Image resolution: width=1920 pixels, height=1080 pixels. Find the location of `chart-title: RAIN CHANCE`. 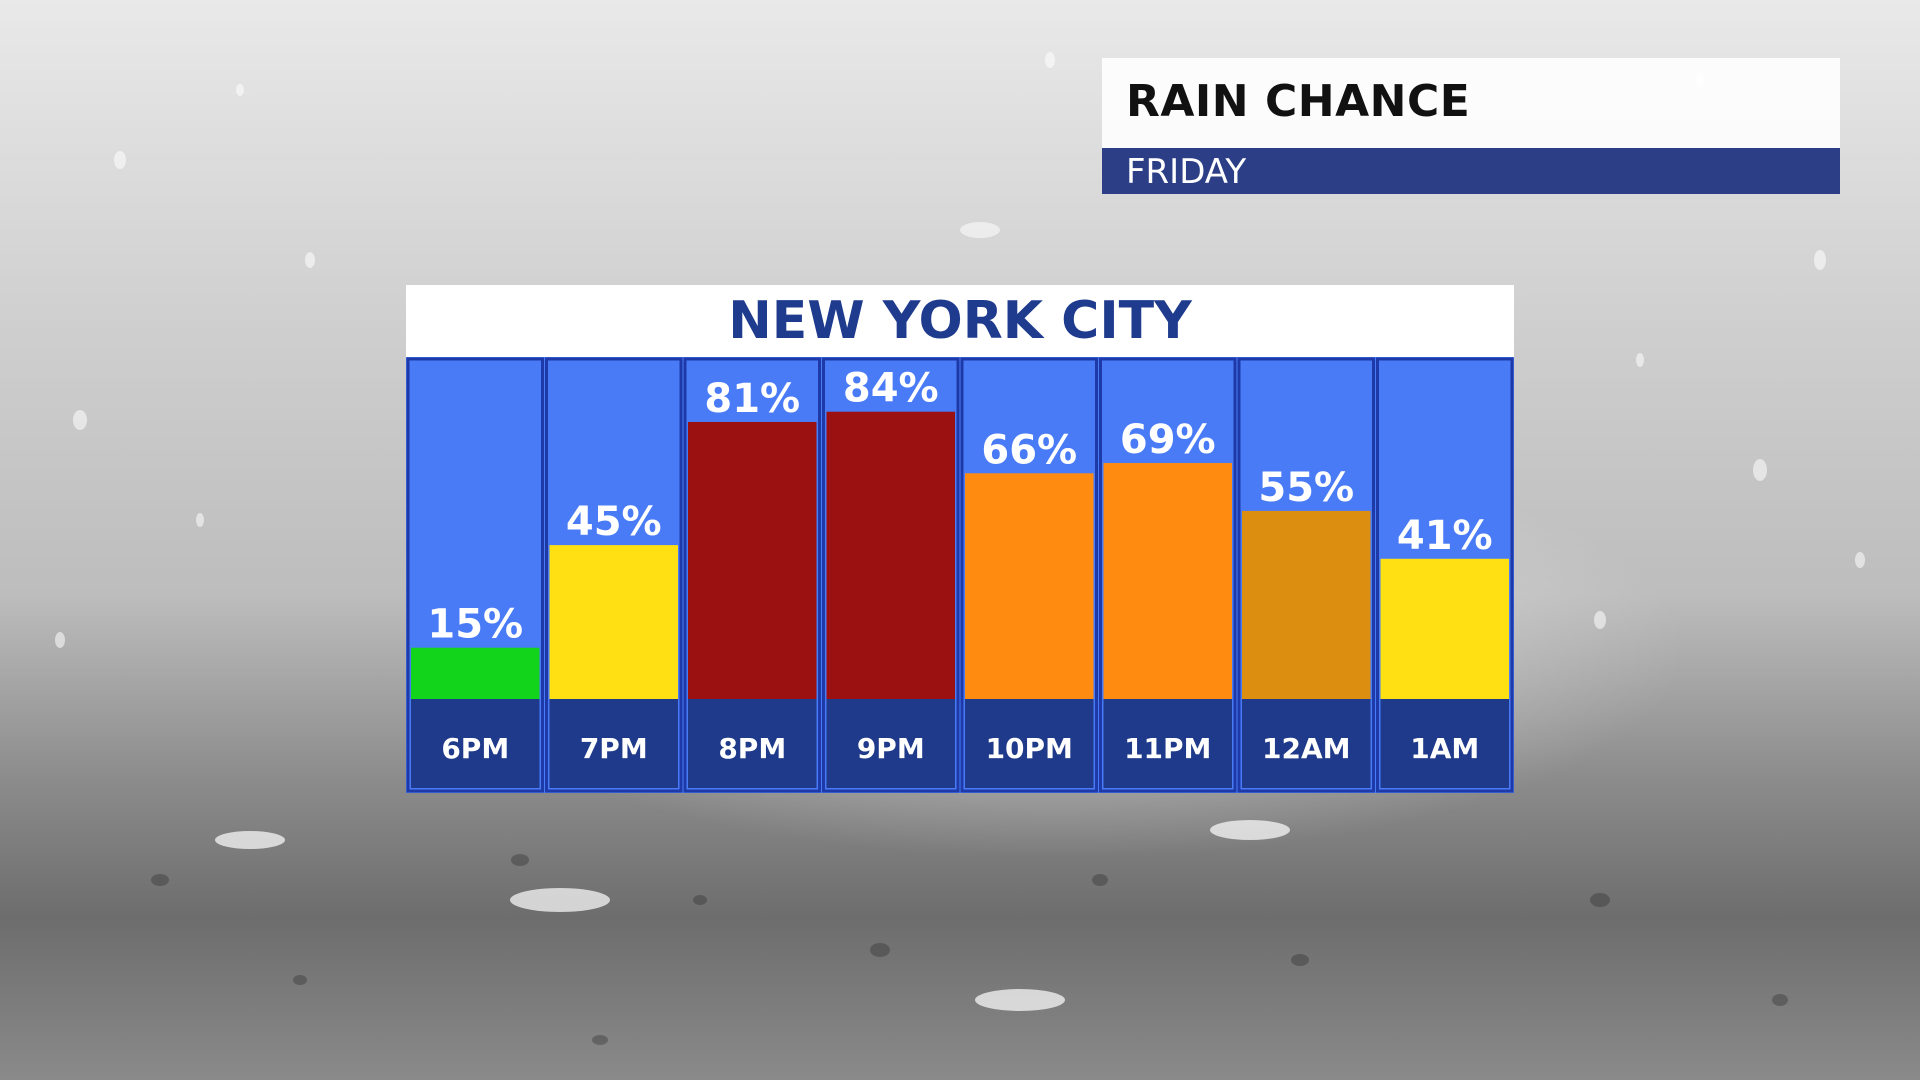

chart-title: RAIN CHANCE is located at coordinates (1298, 101).